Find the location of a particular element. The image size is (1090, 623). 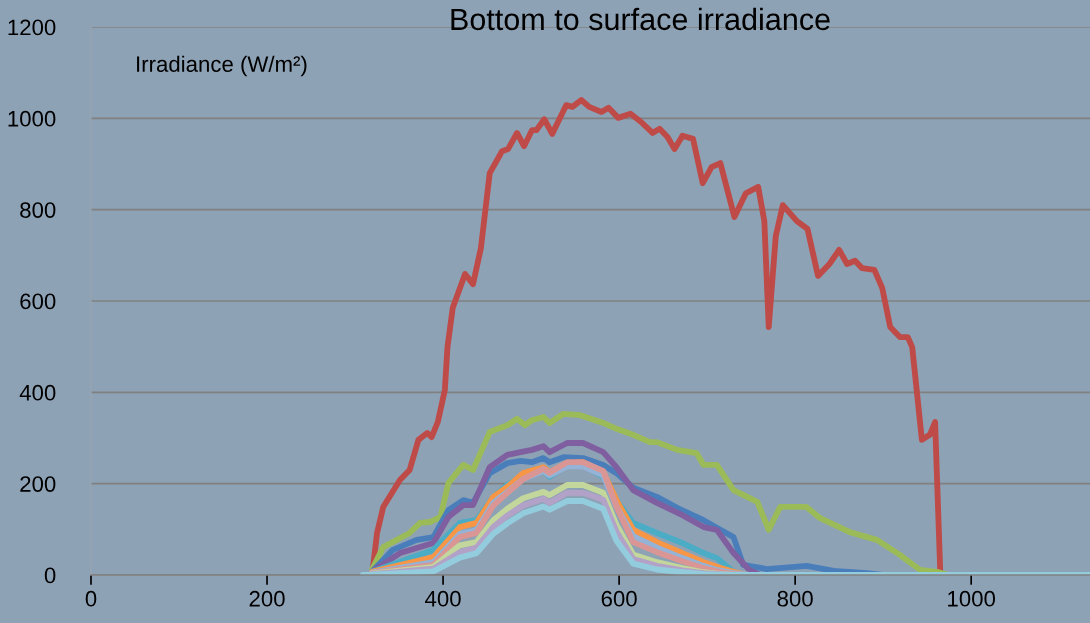

x-tick-label: 0 is located at coordinates (91, 598).